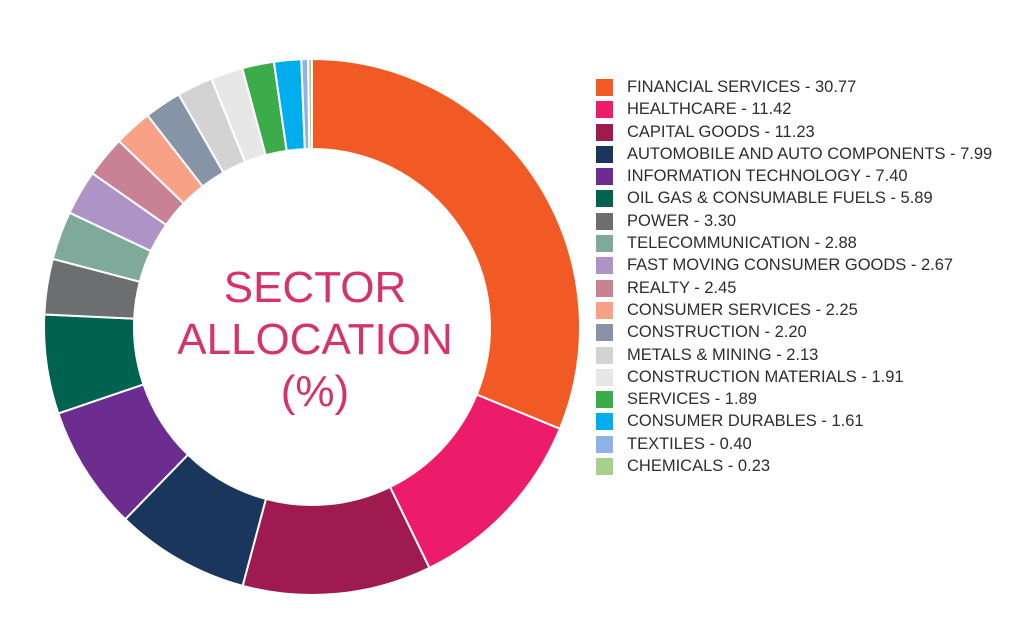 Image resolution: width=1025 pixels, height=630 pixels. Describe the element at coordinates (315, 339) in the screenshot. I see `chart-title-line-2: ALLOCATION` at that location.